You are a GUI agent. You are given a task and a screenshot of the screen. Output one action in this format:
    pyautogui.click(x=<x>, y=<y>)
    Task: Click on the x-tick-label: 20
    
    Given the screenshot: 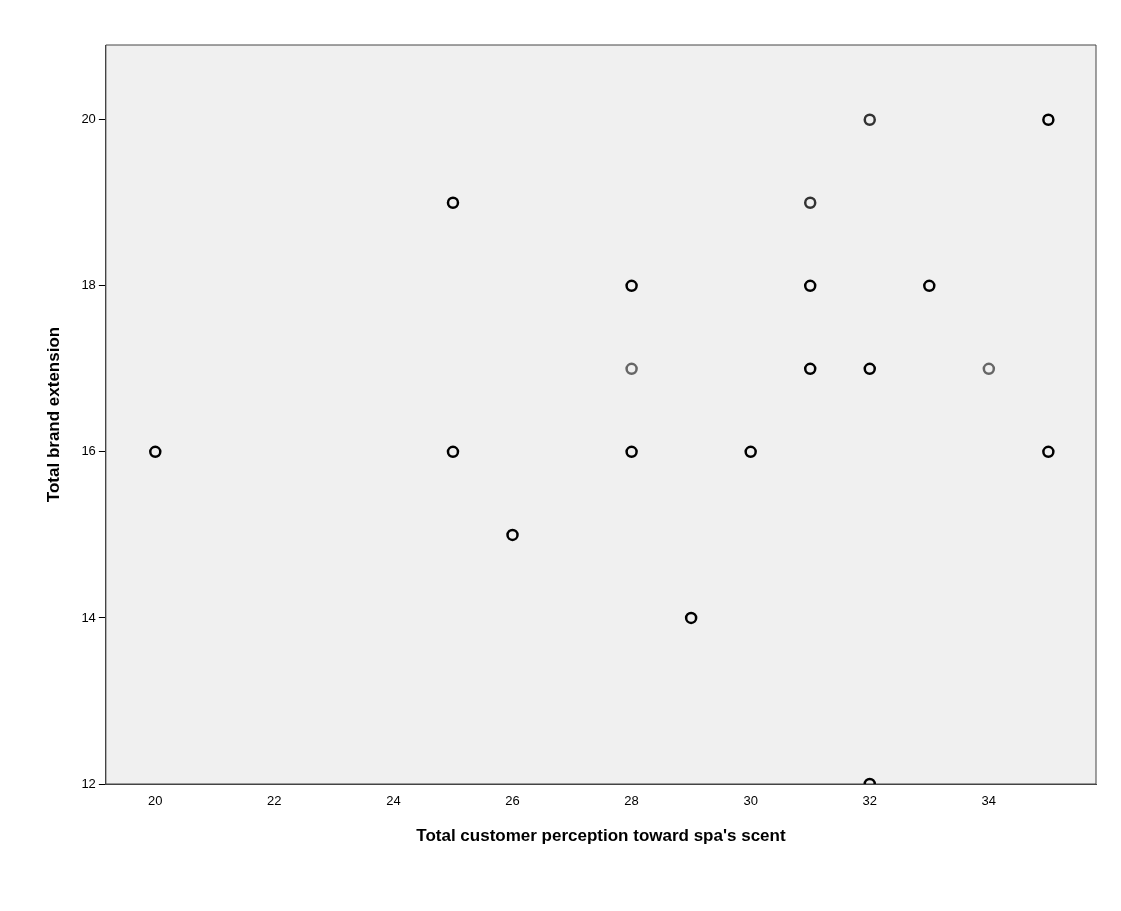 What is the action you would take?
    pyautogui.click(x=155, y=801)
    